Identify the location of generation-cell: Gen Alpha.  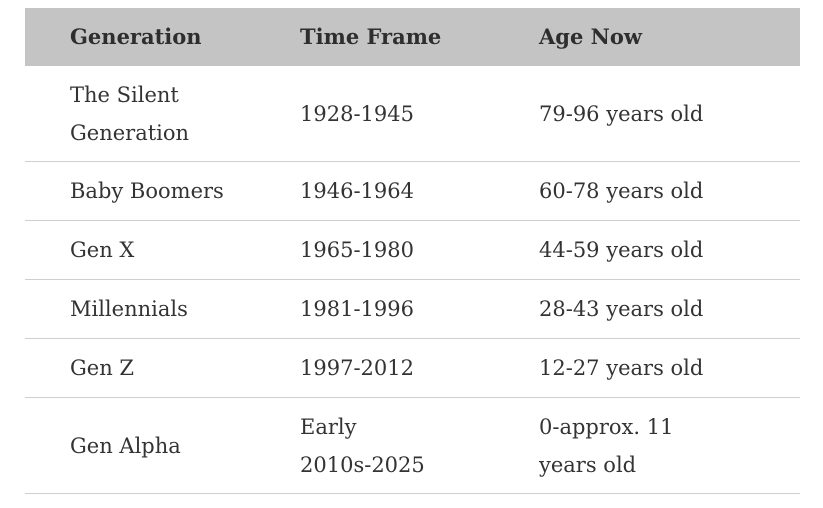
(125, 445).